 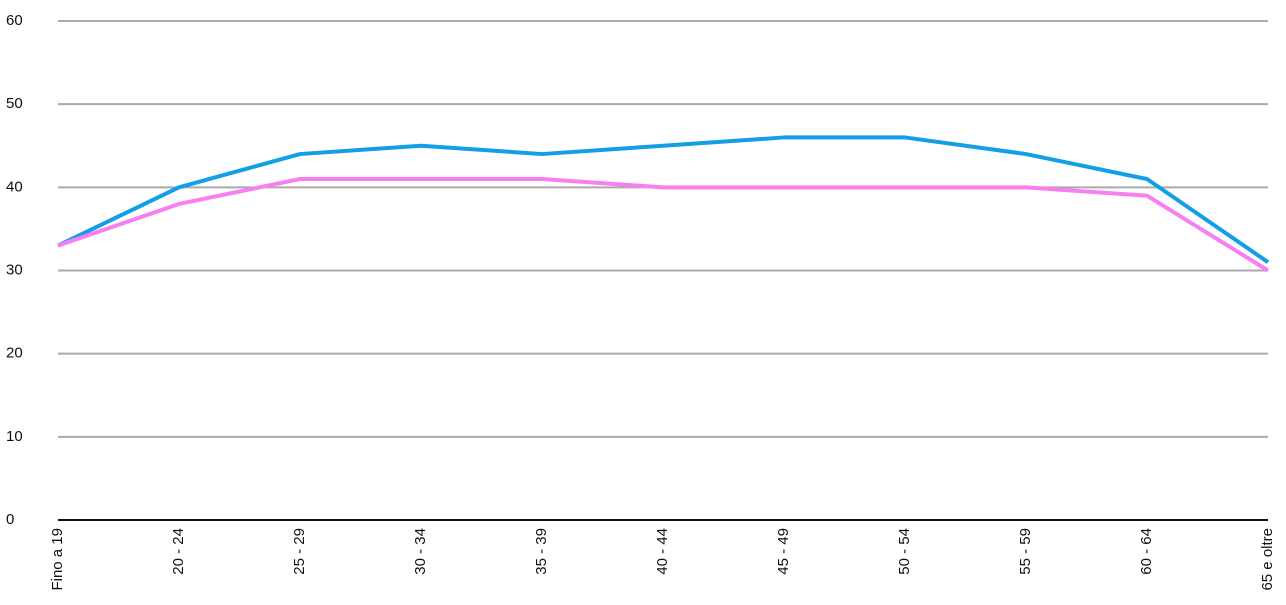 I want to click on x-tick-label: 65 e oltre, so click(x=1267, y=559).